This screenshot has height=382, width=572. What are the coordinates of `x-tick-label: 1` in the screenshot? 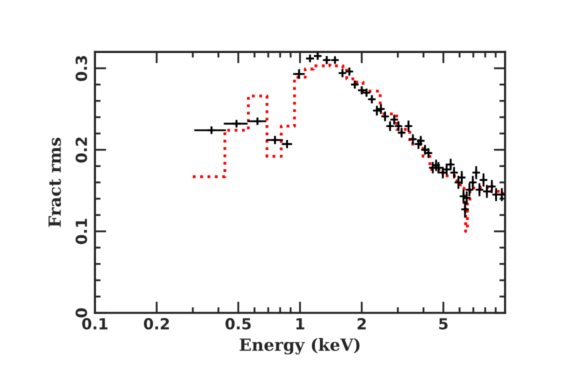 It's located at (300, 324).